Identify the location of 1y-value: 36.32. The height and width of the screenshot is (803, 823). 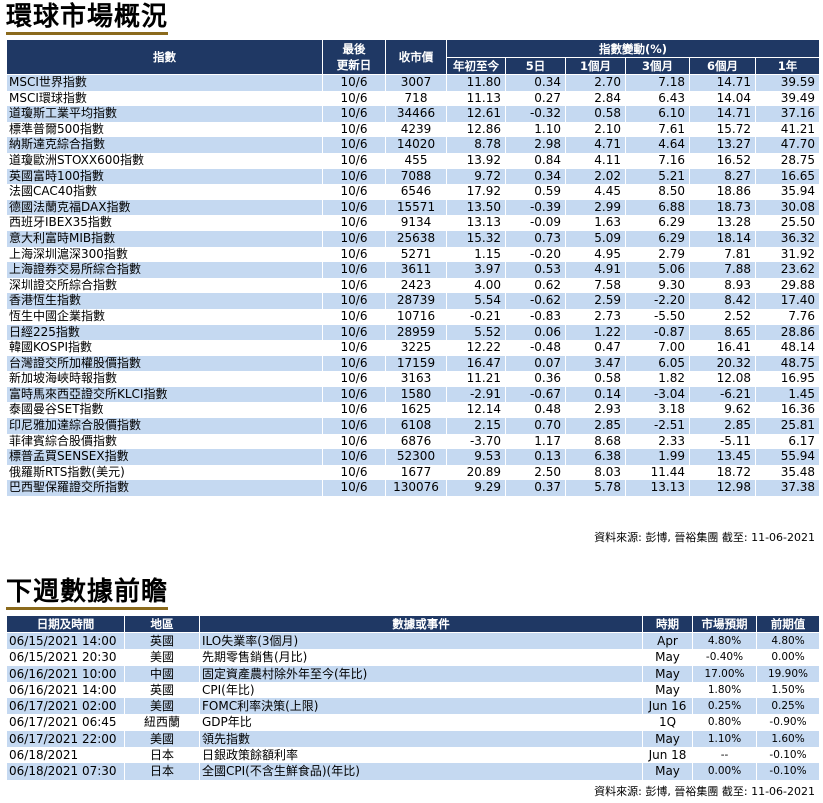
(787, 238).